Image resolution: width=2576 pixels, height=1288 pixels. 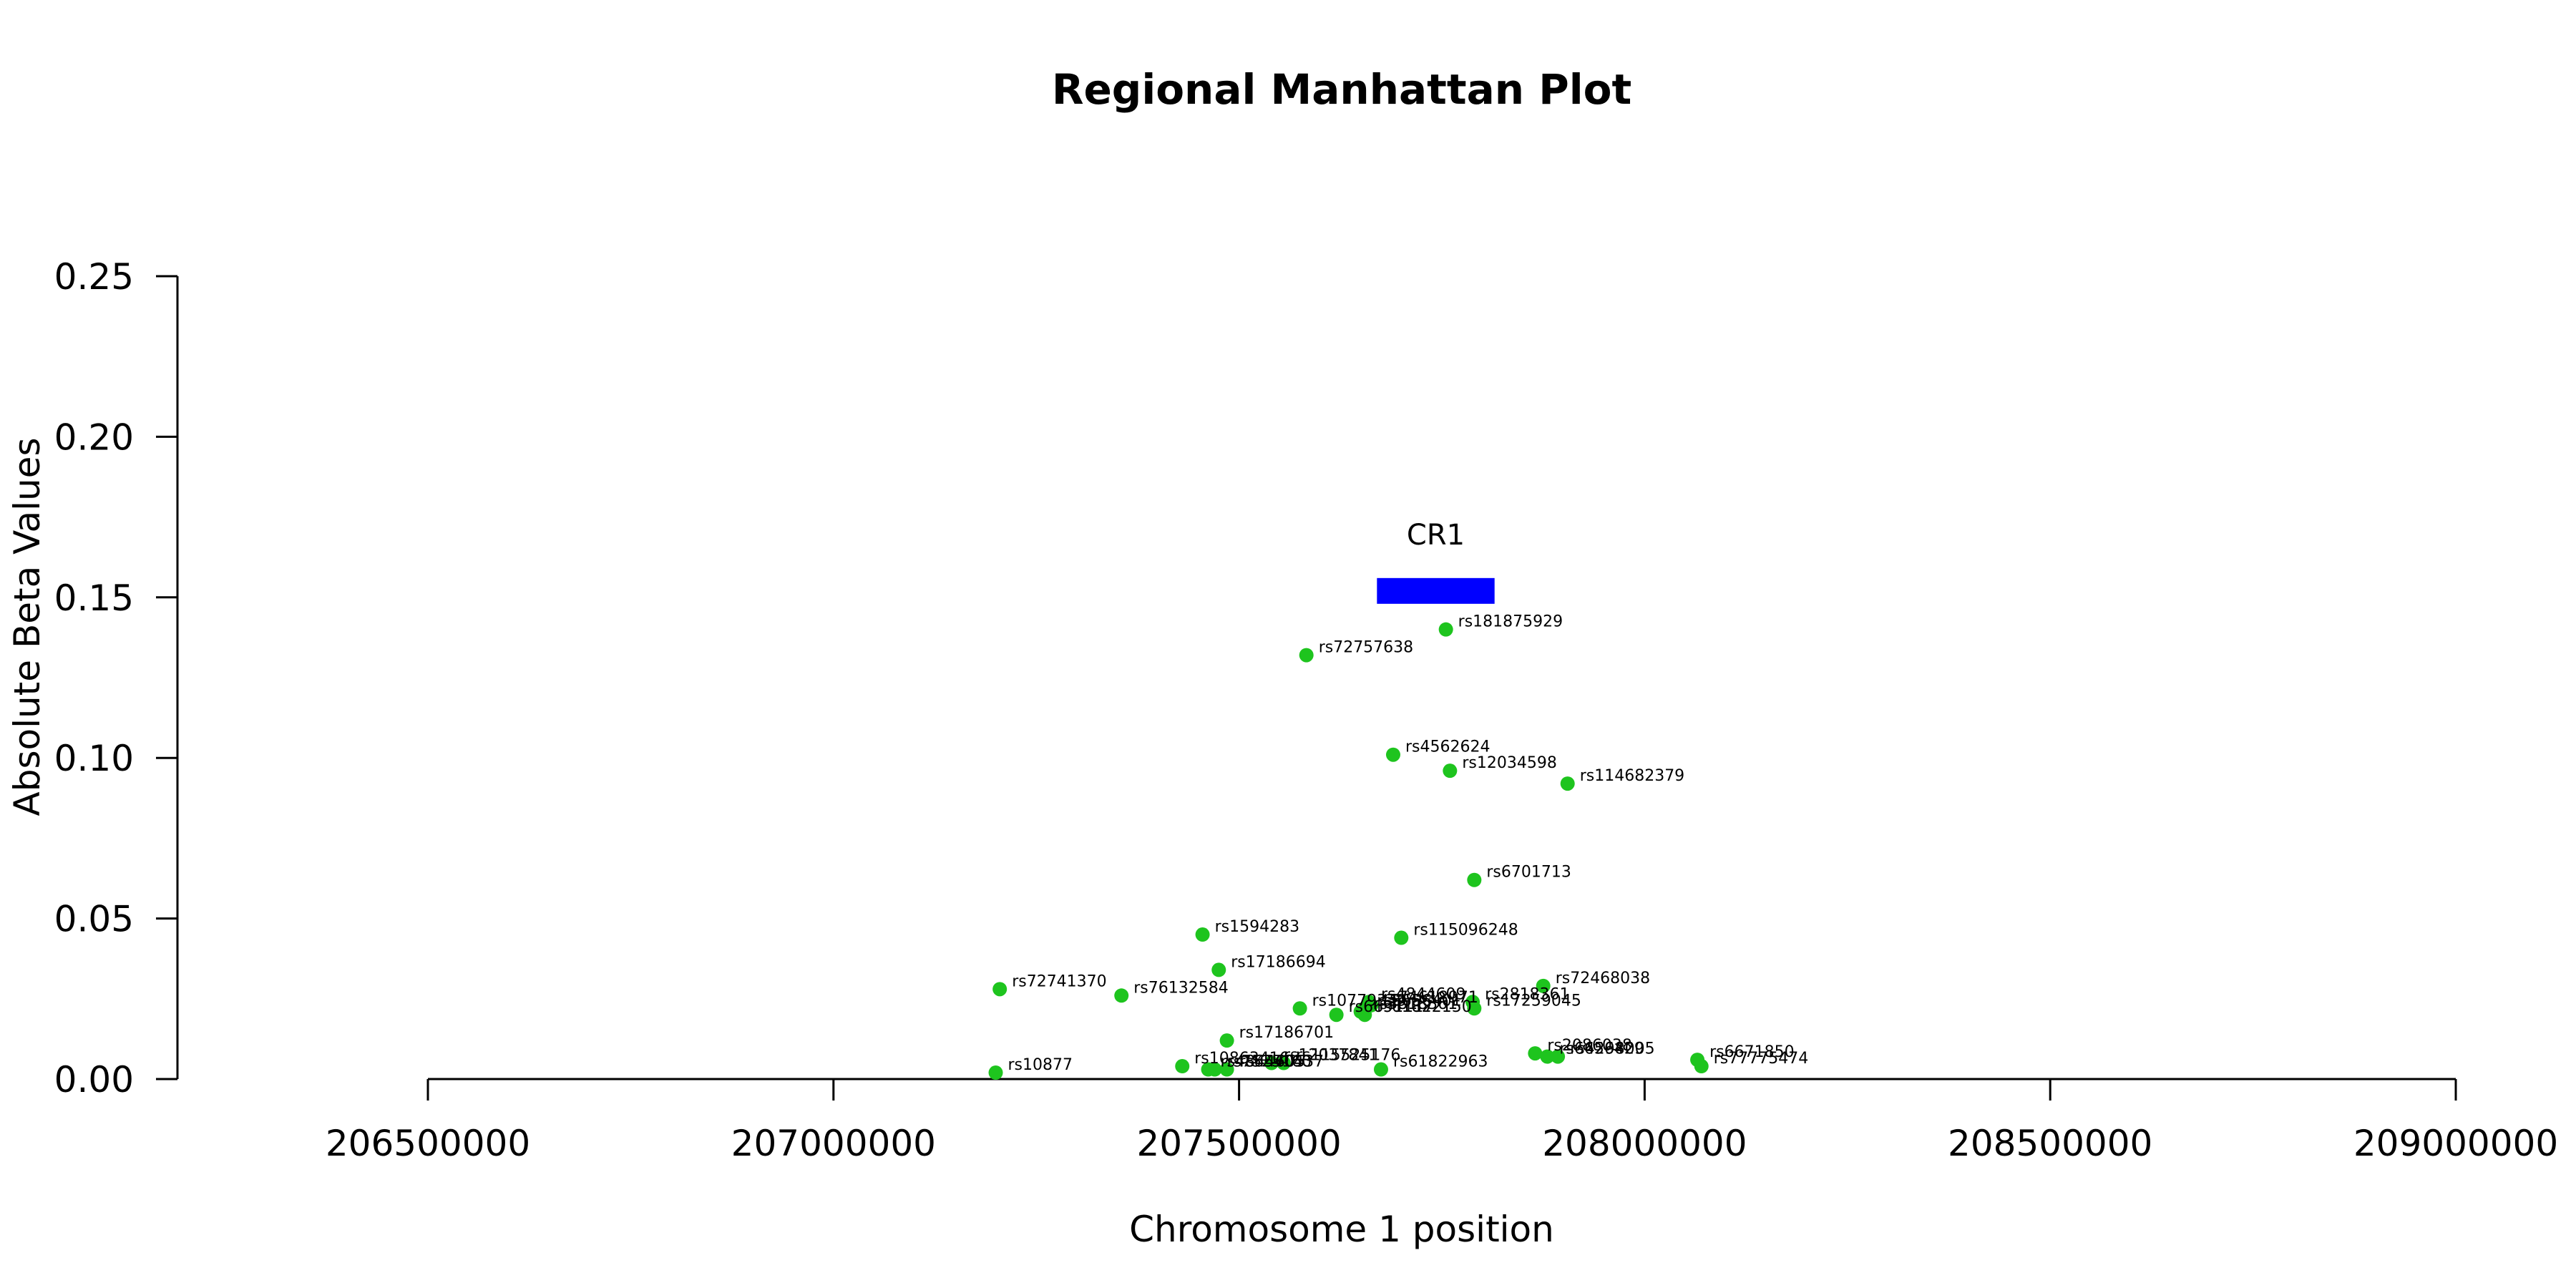 What do you see at coordinates (1415, 1004) in the screenshot?
I see `snp-label: rs3818361` at bounding box center [1415, 1004].